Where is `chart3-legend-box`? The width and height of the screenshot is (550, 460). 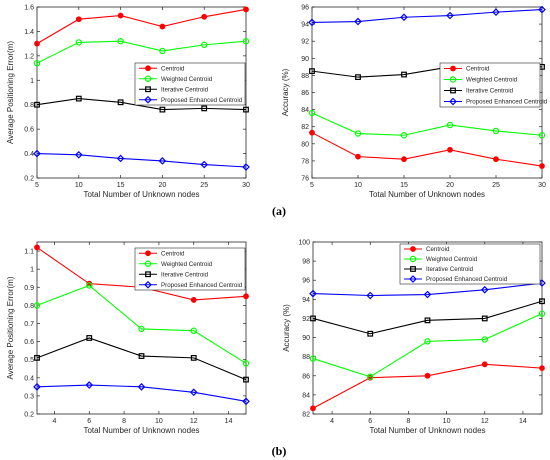
chart3-legend-box is located at coordinates (470, 264).